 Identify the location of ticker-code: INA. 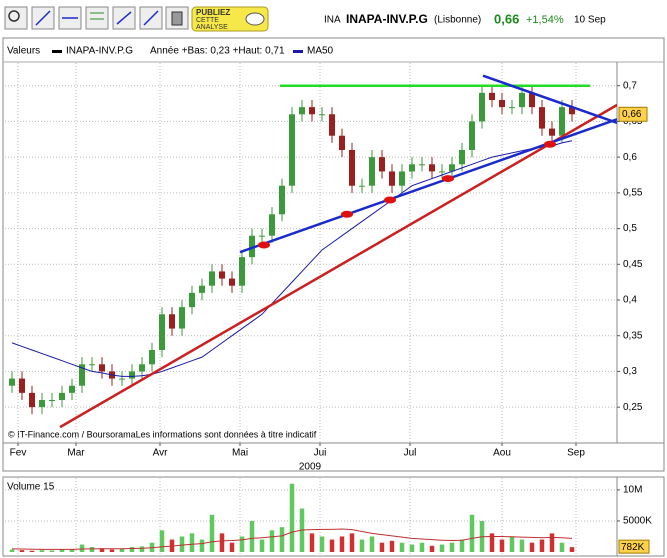
(332, 20).